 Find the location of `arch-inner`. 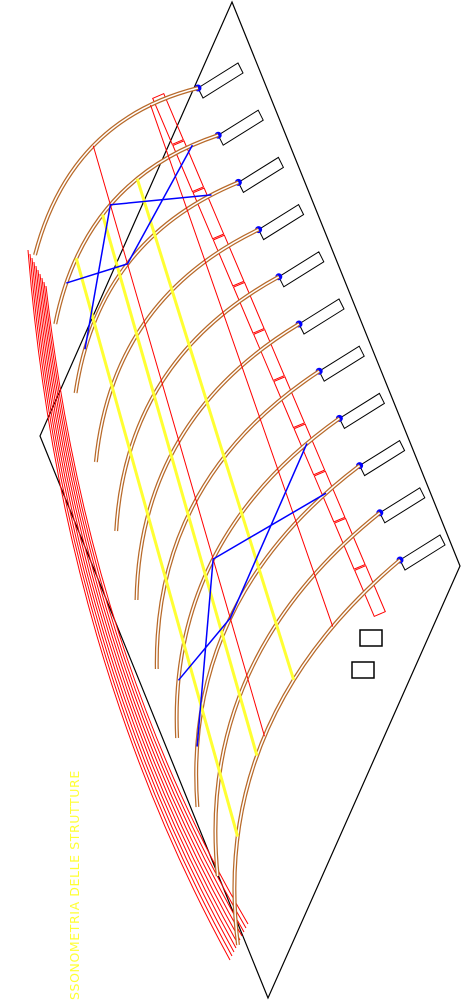

arch-inner is located at coordinates (257, 578).